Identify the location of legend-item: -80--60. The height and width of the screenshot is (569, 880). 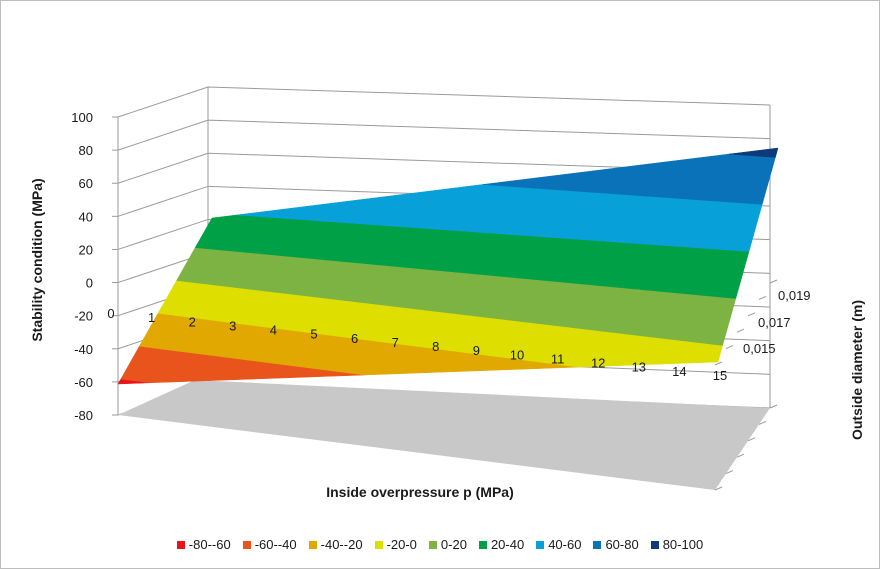
(203, 544).